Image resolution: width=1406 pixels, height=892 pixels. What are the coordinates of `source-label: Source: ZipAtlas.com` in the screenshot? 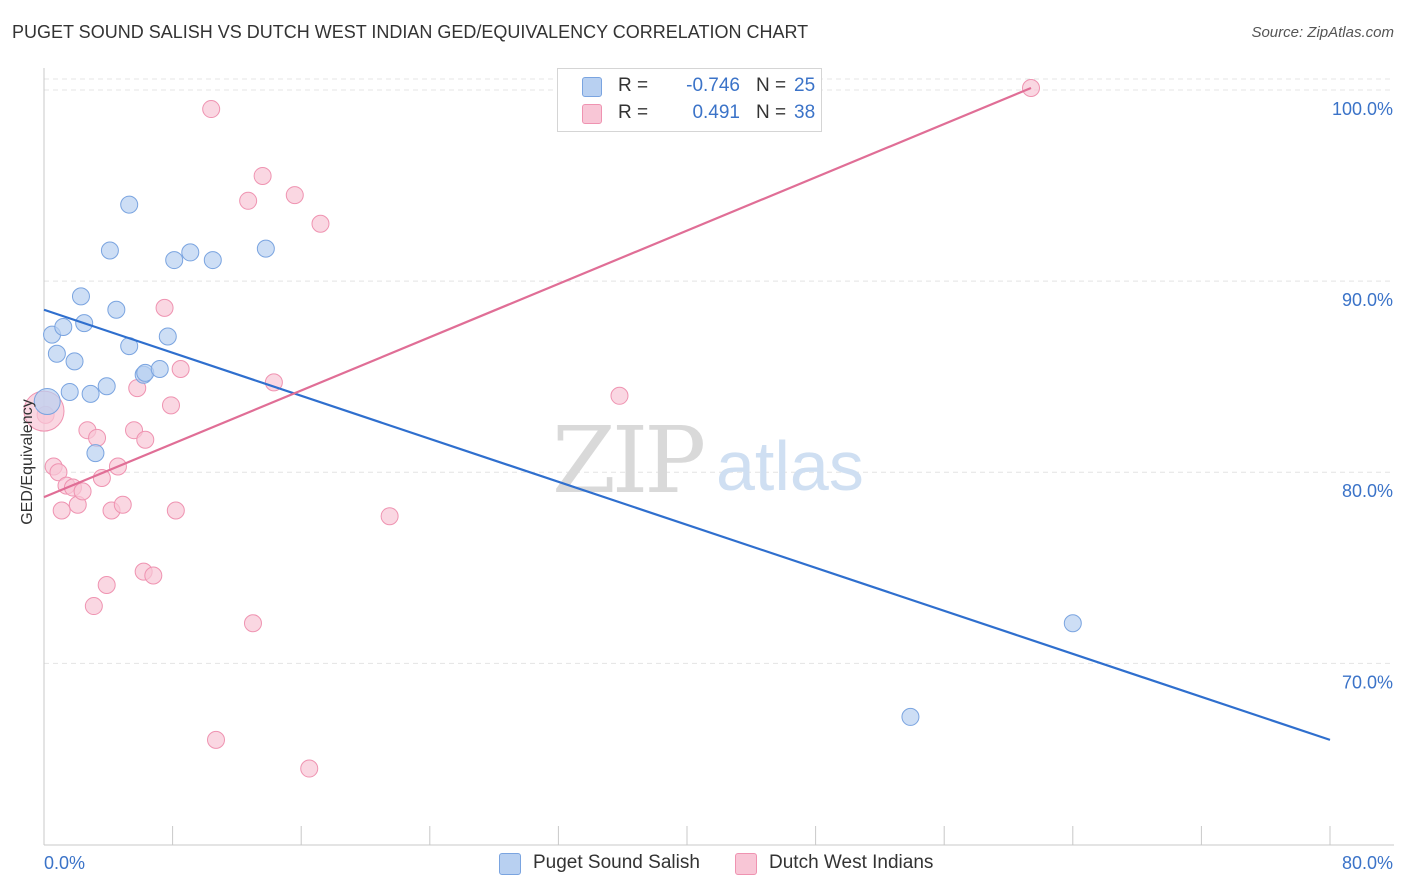 It's located at (1322, 32).